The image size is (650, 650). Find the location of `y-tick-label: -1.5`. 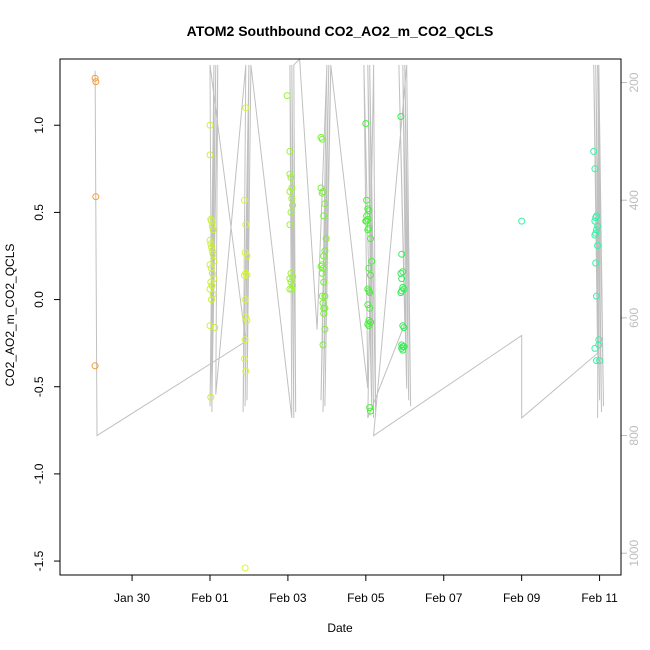

y-tick-label: -1.5 is located at coordinates (39, 560).